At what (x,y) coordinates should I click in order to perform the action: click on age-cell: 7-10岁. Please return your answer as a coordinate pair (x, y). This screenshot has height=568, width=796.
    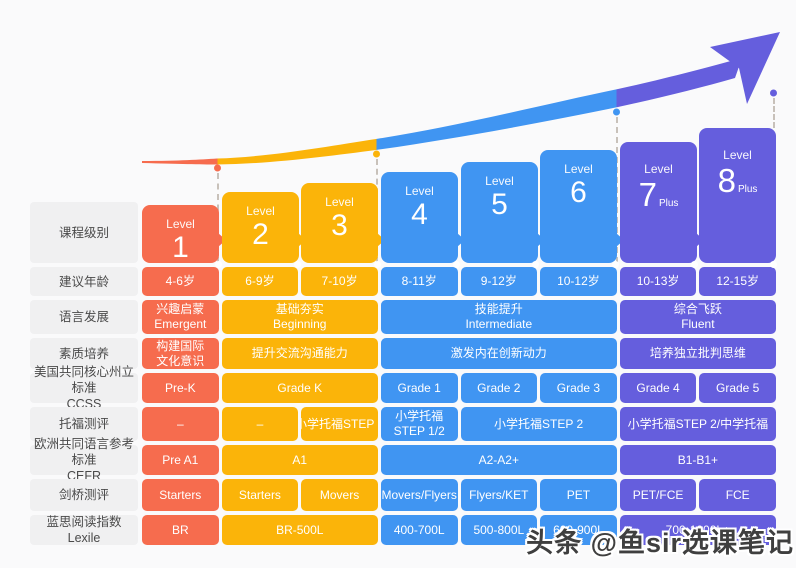
    Looking at the image, I should click on (339, 281).